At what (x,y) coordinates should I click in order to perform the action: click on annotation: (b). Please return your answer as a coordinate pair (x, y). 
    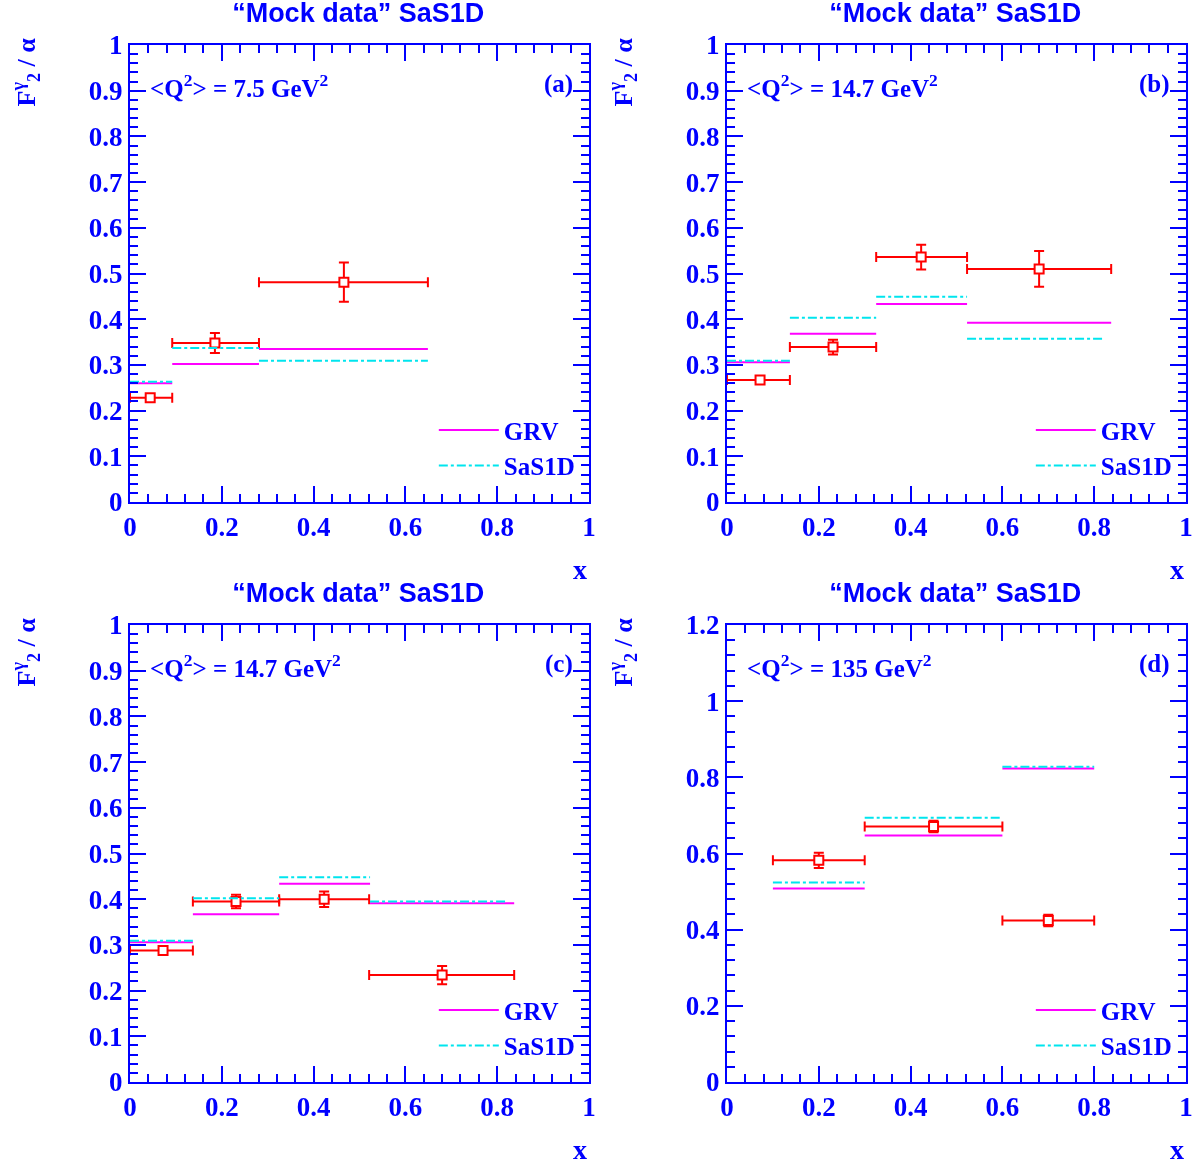
    Looking at the image, I should click on (1154, 84).